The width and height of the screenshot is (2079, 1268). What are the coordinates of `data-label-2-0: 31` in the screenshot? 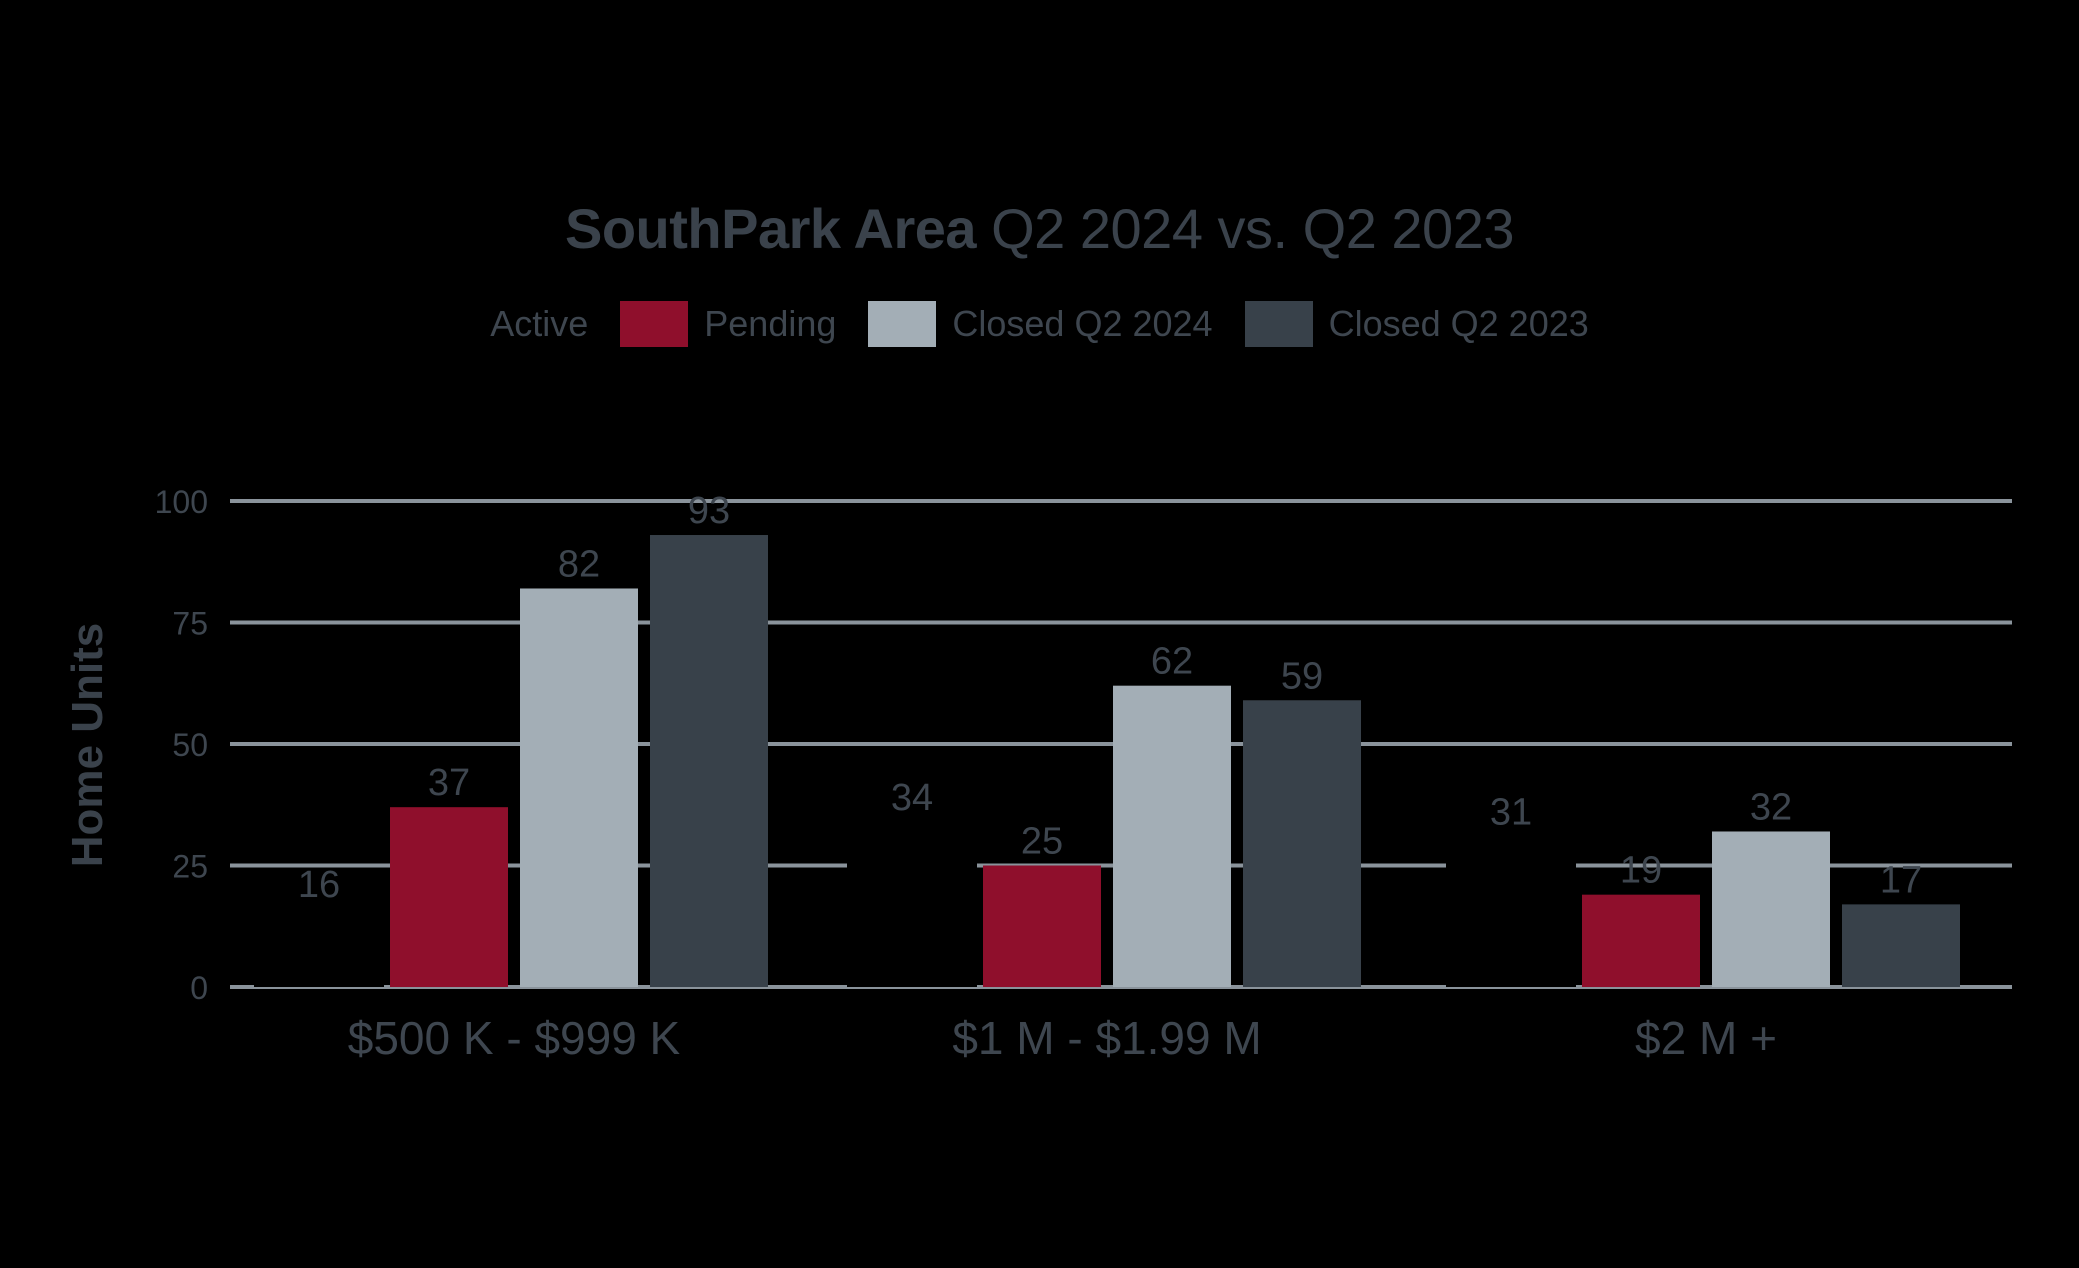 It's located at (1511, 812).